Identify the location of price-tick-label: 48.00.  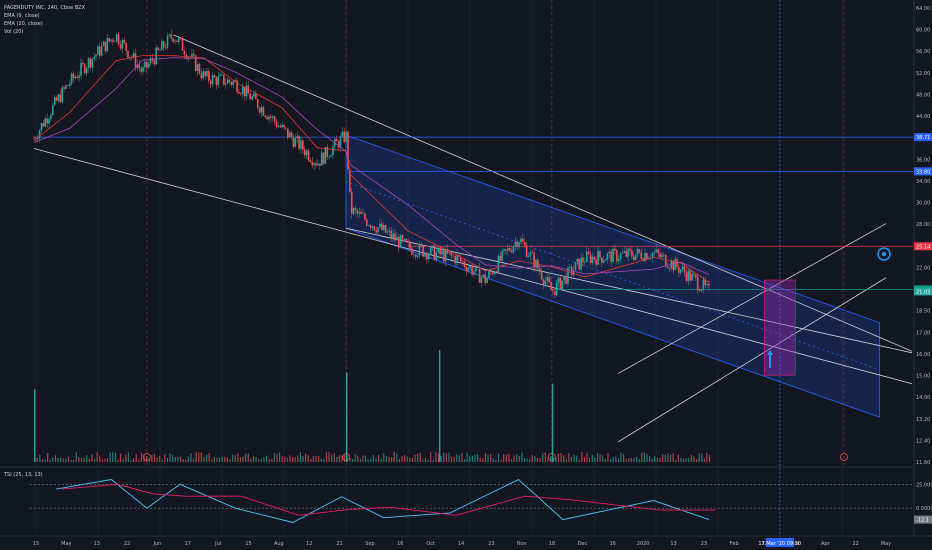
(923, 95).